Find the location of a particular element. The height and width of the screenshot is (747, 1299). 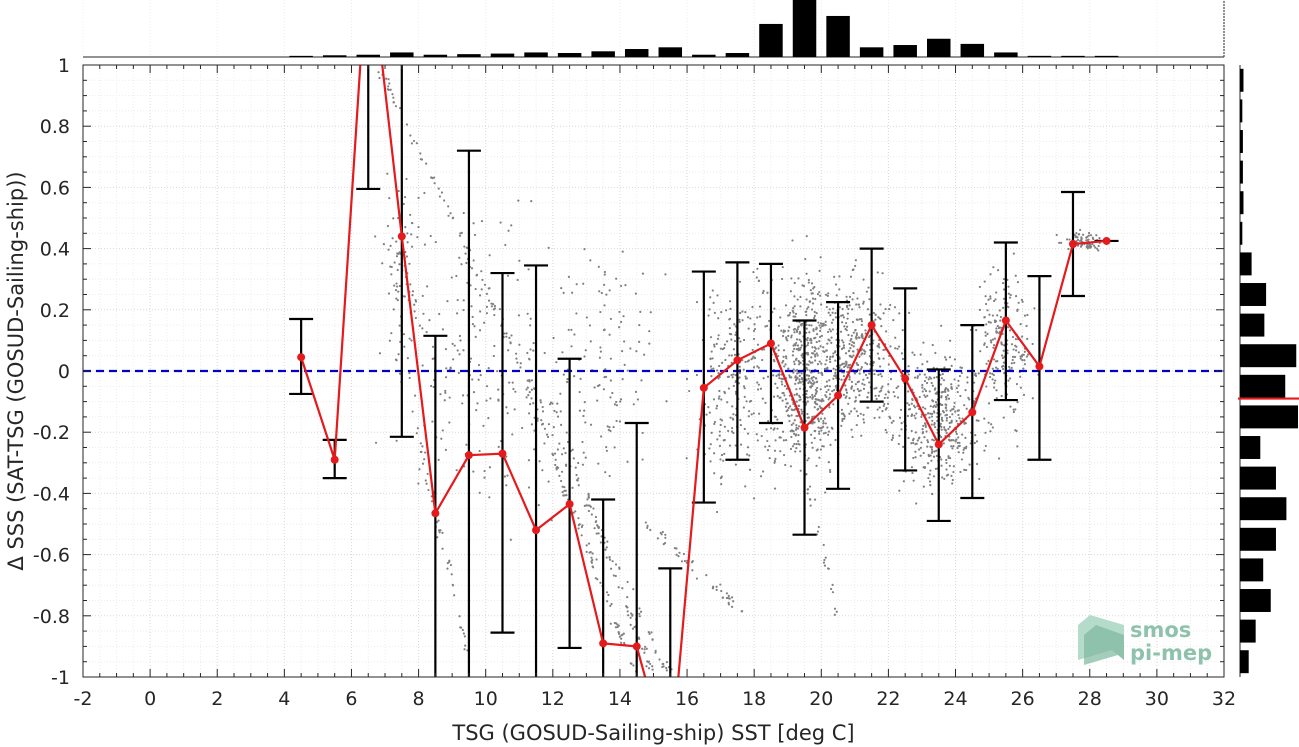

x-tick-label: 2 is located at coordinates (217, 699).